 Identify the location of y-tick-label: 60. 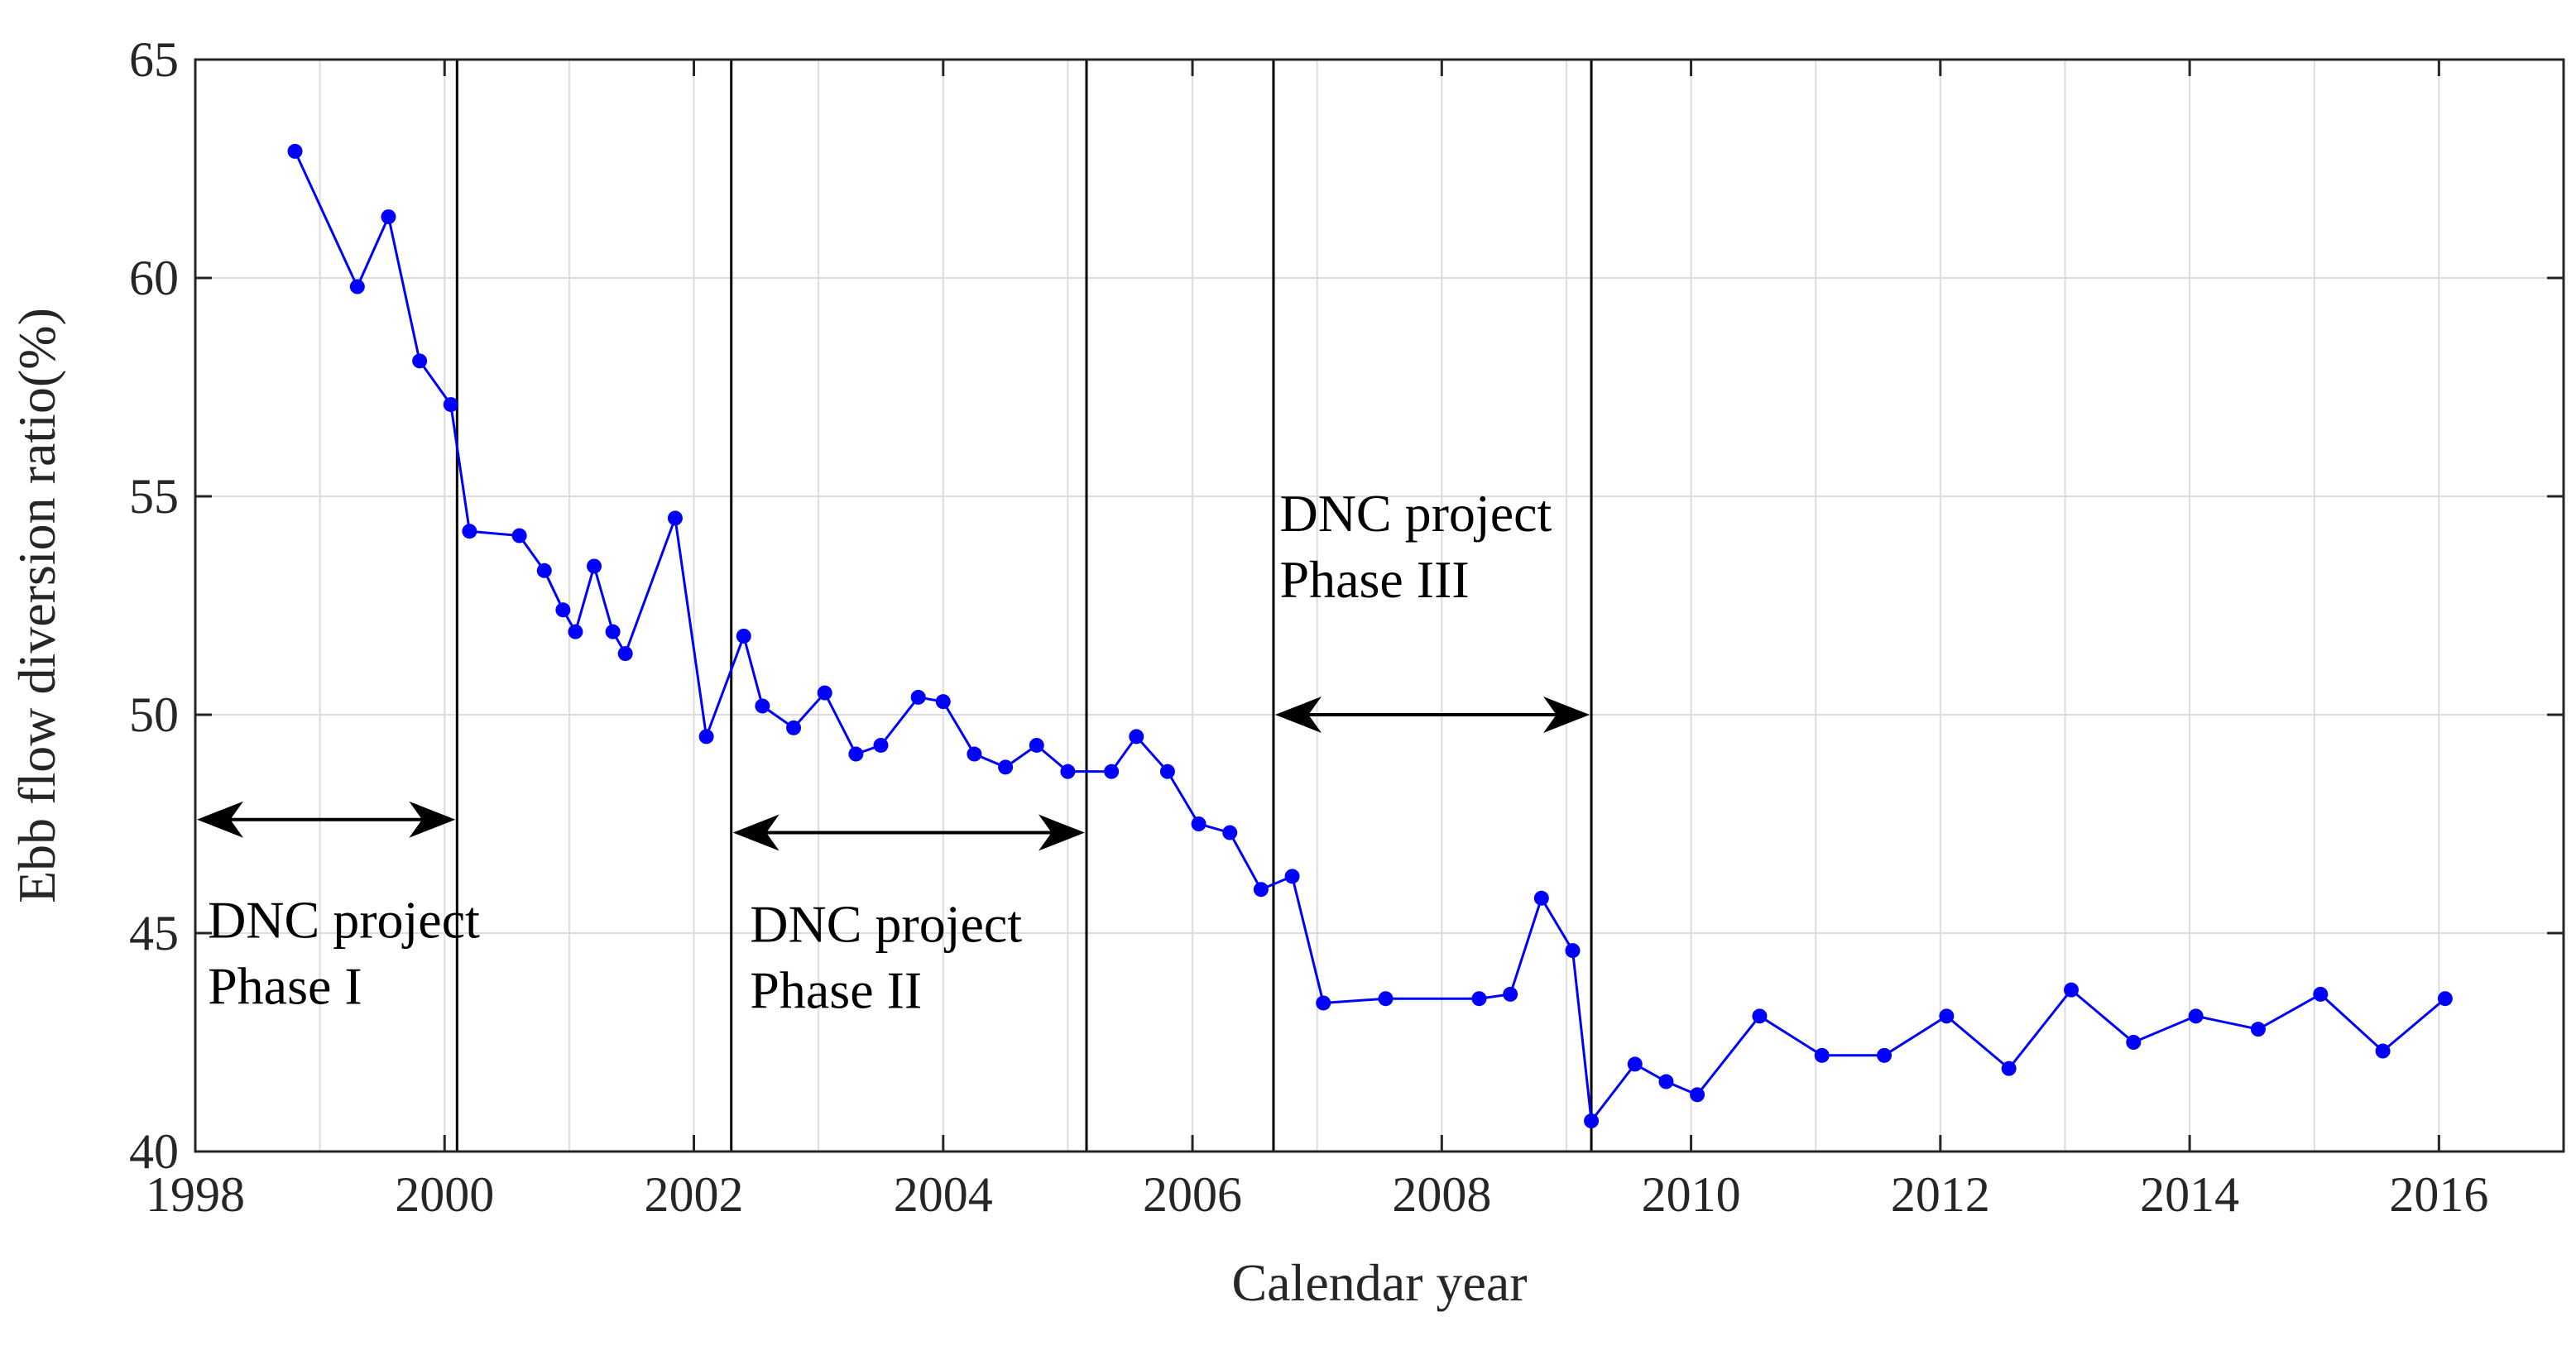
(154, 278).